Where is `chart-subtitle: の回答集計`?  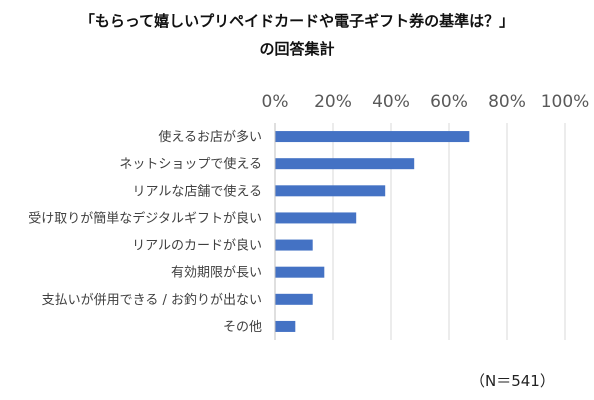
chart-subtitle: の回答集計 is located at coordinates (297, 49).